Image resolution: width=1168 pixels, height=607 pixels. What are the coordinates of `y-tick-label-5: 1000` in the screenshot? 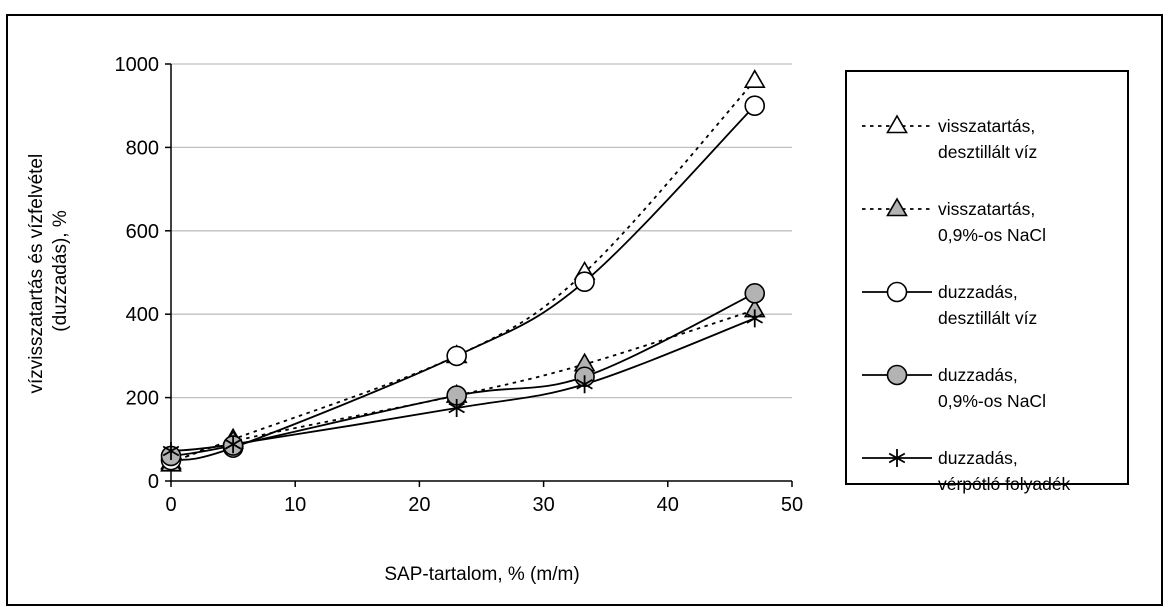 It's located at (137, 65).